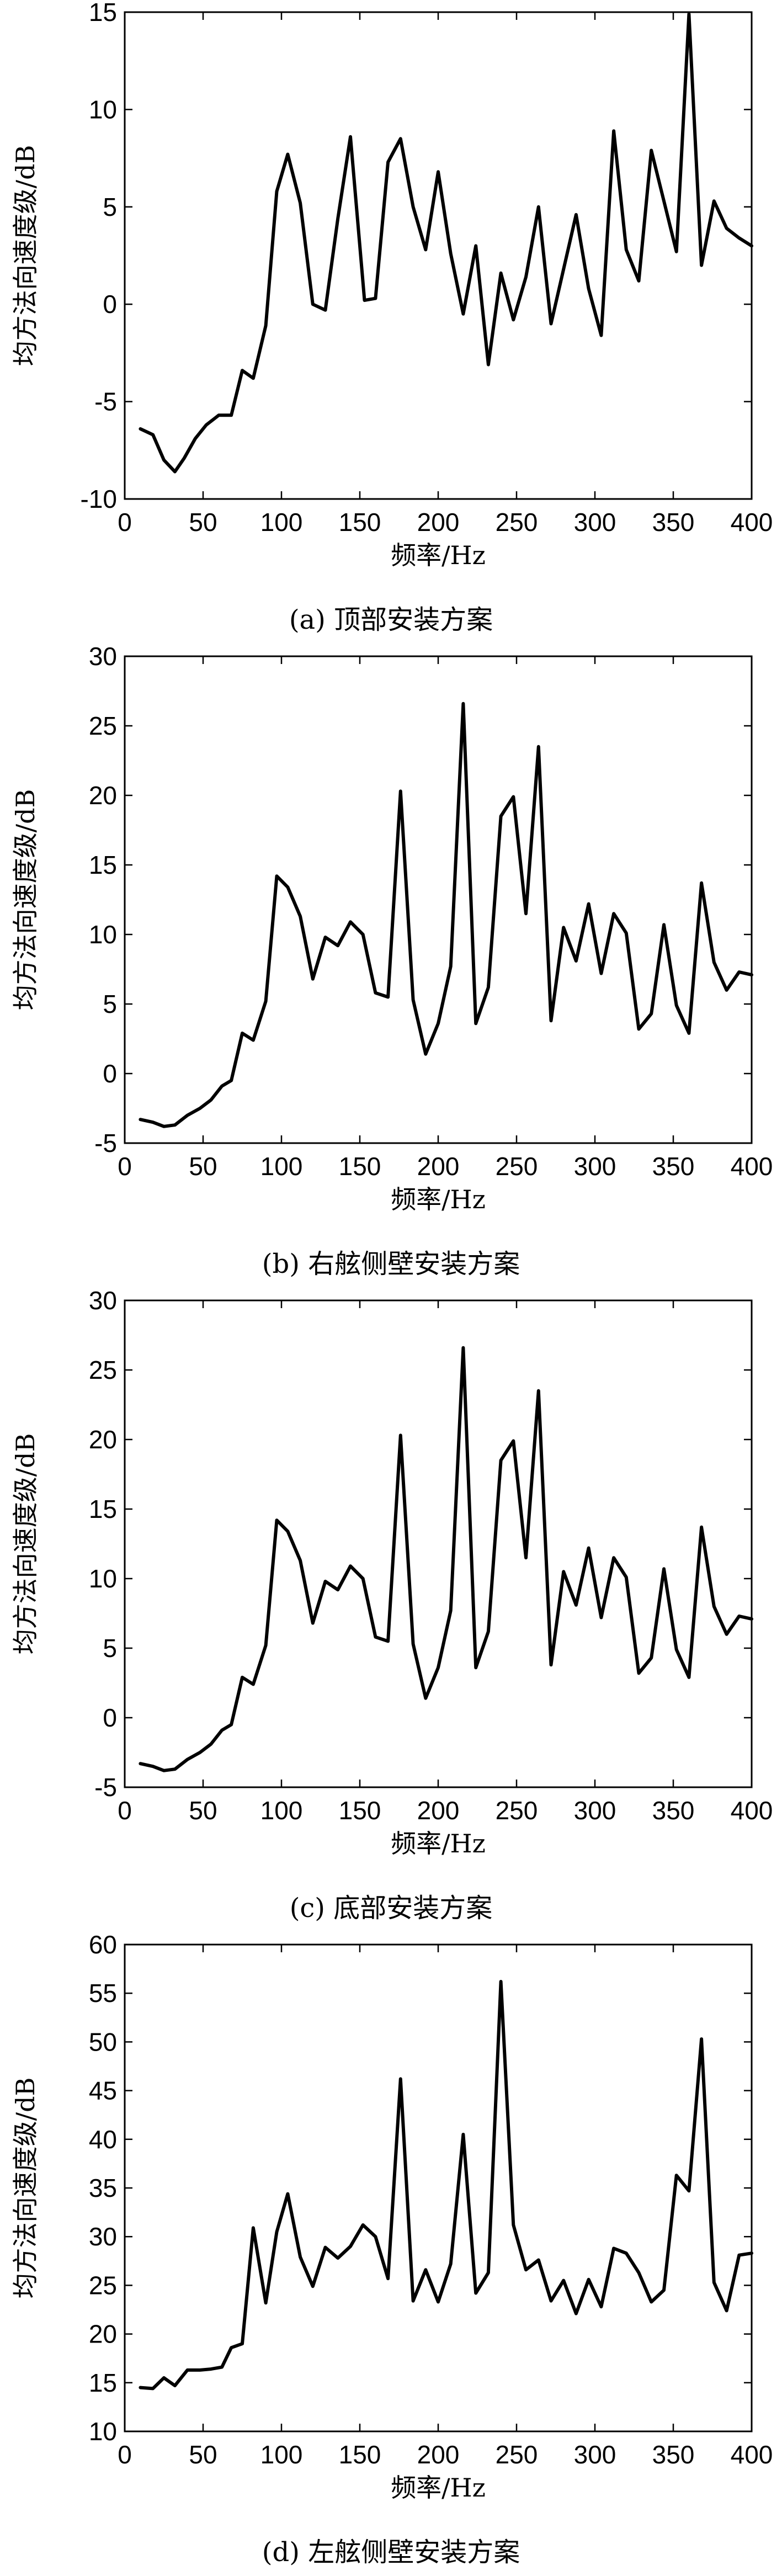 Image resolution: width=782 pixels, height=2576 pixels. Describe the element at coordinates (99, 499) in the screenshot. I see `y-tick-label: -10` at that location.